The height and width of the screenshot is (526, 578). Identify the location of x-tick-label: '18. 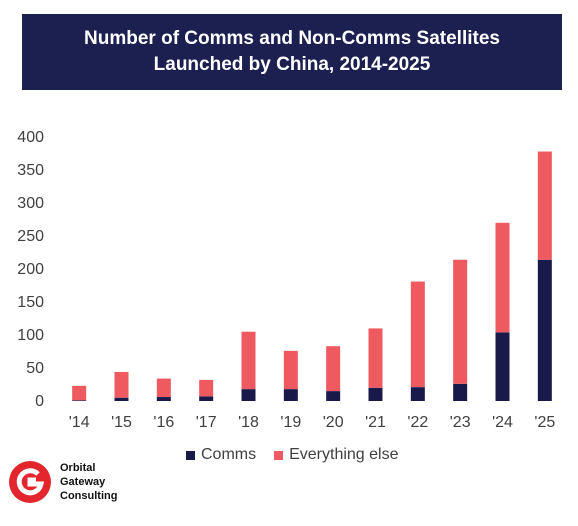
(248, 422).